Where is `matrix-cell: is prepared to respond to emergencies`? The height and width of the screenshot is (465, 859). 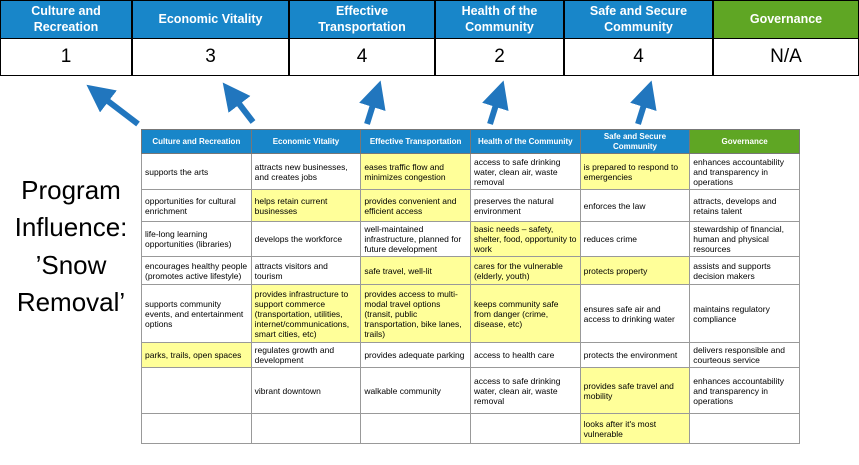 matrix-cell: is prepared to respond to emergencies is located at coordinates (635, 172).